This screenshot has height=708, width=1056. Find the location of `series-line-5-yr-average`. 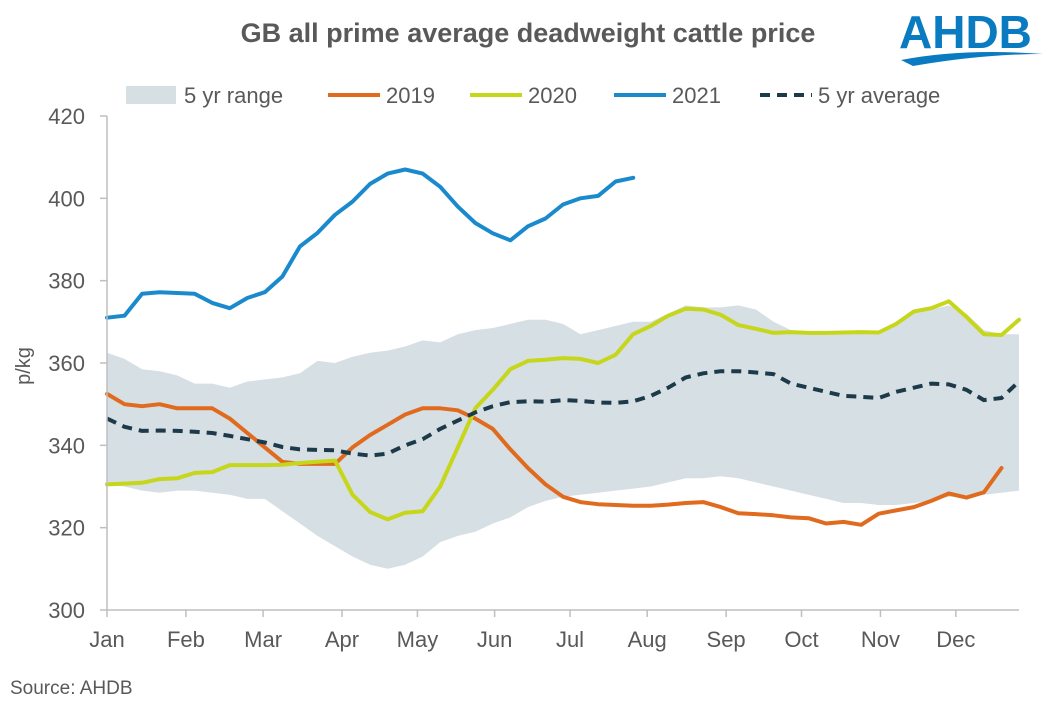

series-line-5-yr-average is located at coordinates (563, 413).